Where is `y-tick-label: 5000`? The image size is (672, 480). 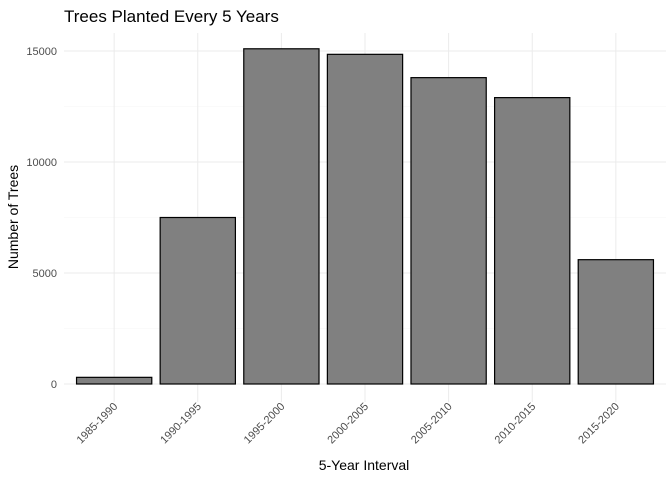 y-tick-label: 5000 is located at coordinates (45, 274).